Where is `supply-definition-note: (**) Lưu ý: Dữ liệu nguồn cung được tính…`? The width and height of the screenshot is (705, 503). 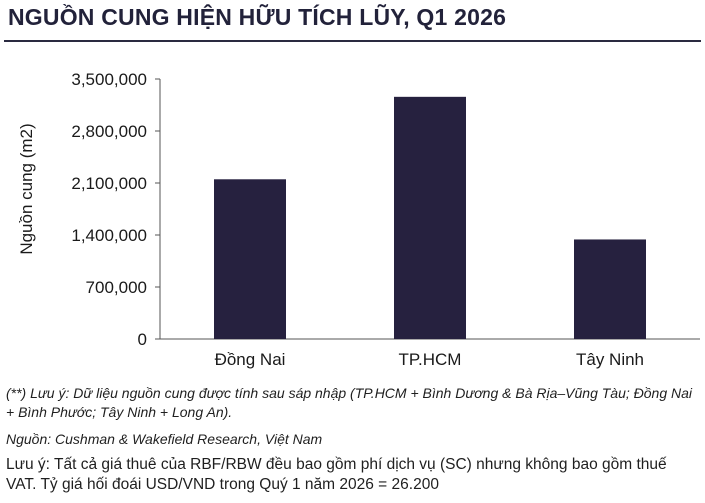
supply-definition-note: (**) Lưu ý: Dữ liệu nguồn cung được tính… is located at coordinates (349, 402).